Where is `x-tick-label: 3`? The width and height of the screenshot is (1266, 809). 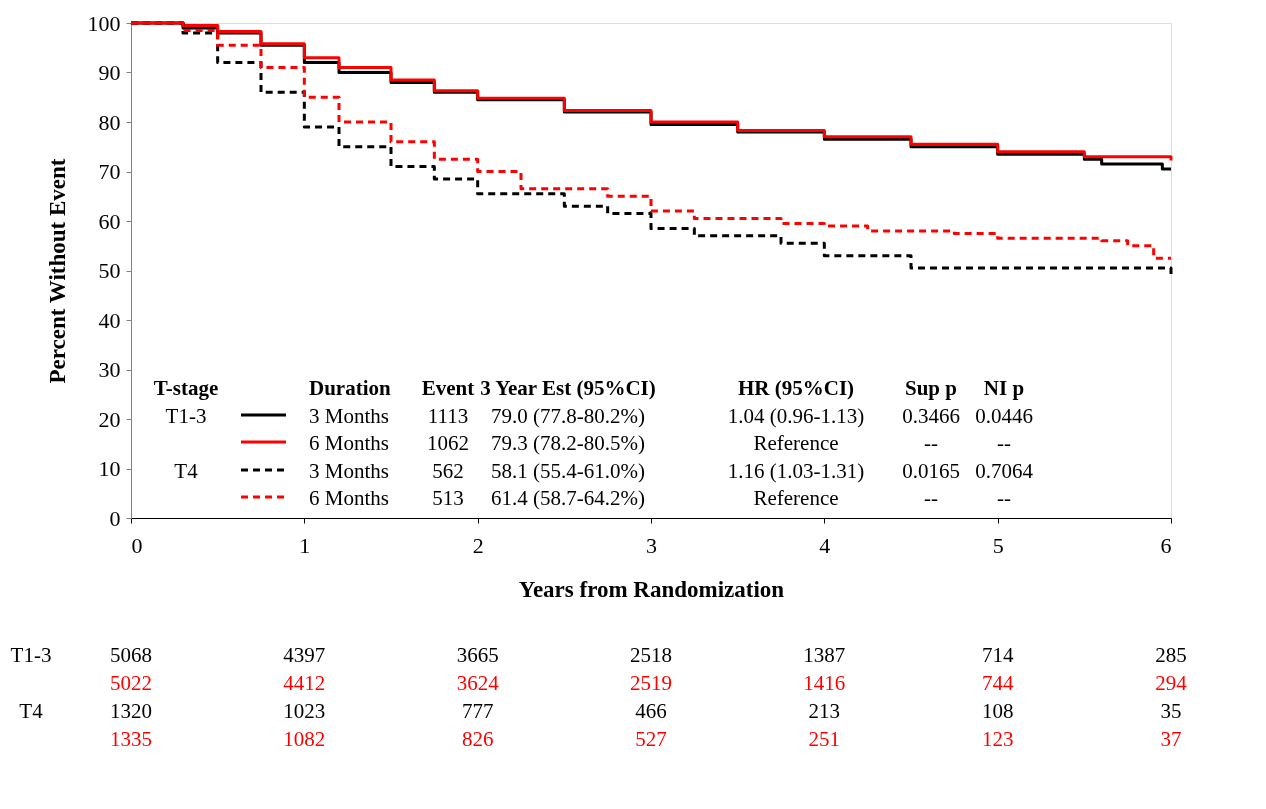
x-tick-label: 3 is located at coordinates (651, 545).